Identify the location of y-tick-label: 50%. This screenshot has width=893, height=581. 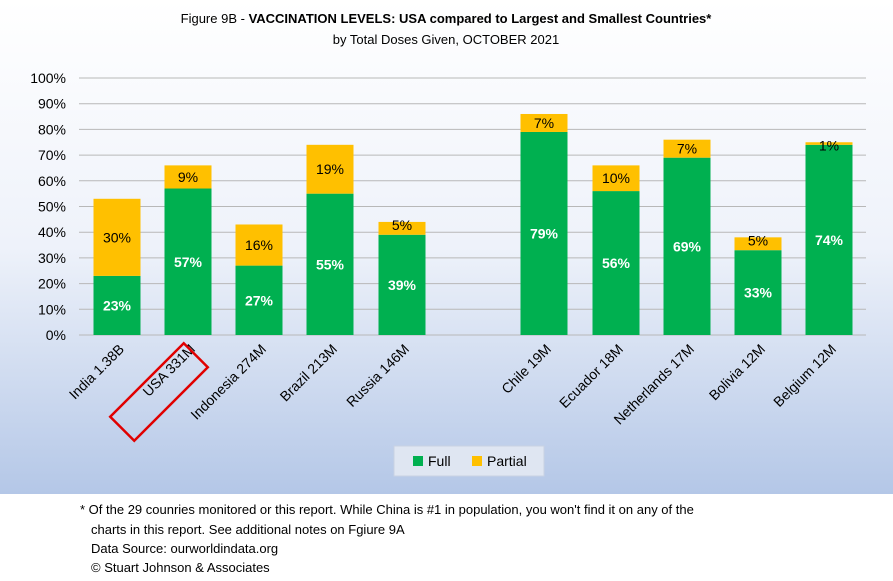
(52, 207).